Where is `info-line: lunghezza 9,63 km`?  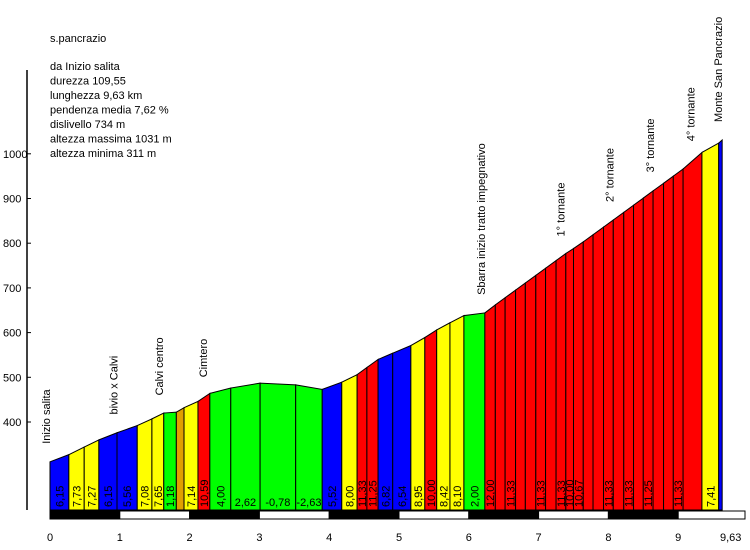
info-line: lunghezza 9,63 km is located at coordinates (96, 96).